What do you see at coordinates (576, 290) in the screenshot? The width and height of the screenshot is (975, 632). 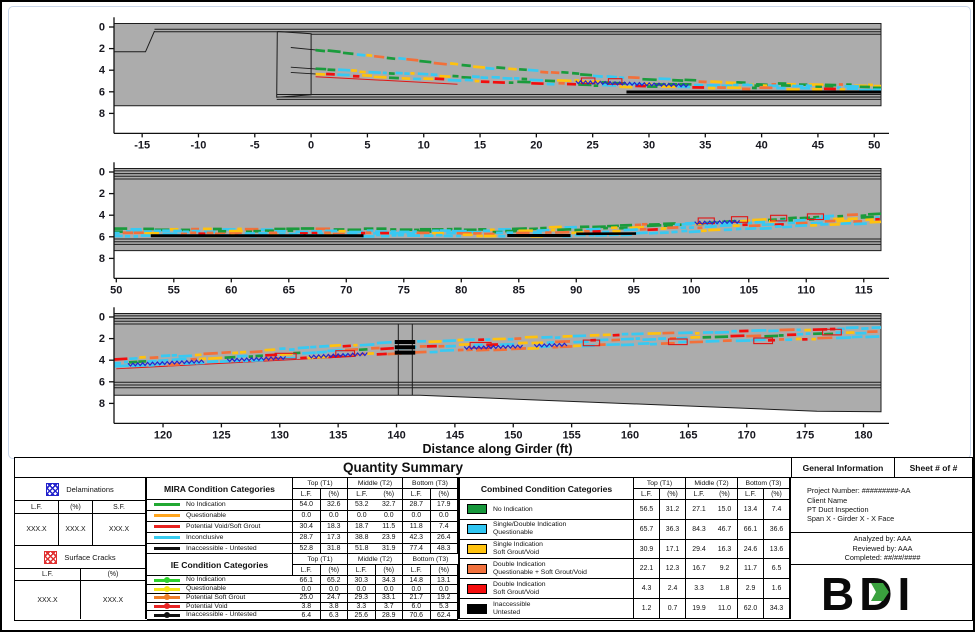 I see `x-tick-label: 90` at bounding box center [576, 290].